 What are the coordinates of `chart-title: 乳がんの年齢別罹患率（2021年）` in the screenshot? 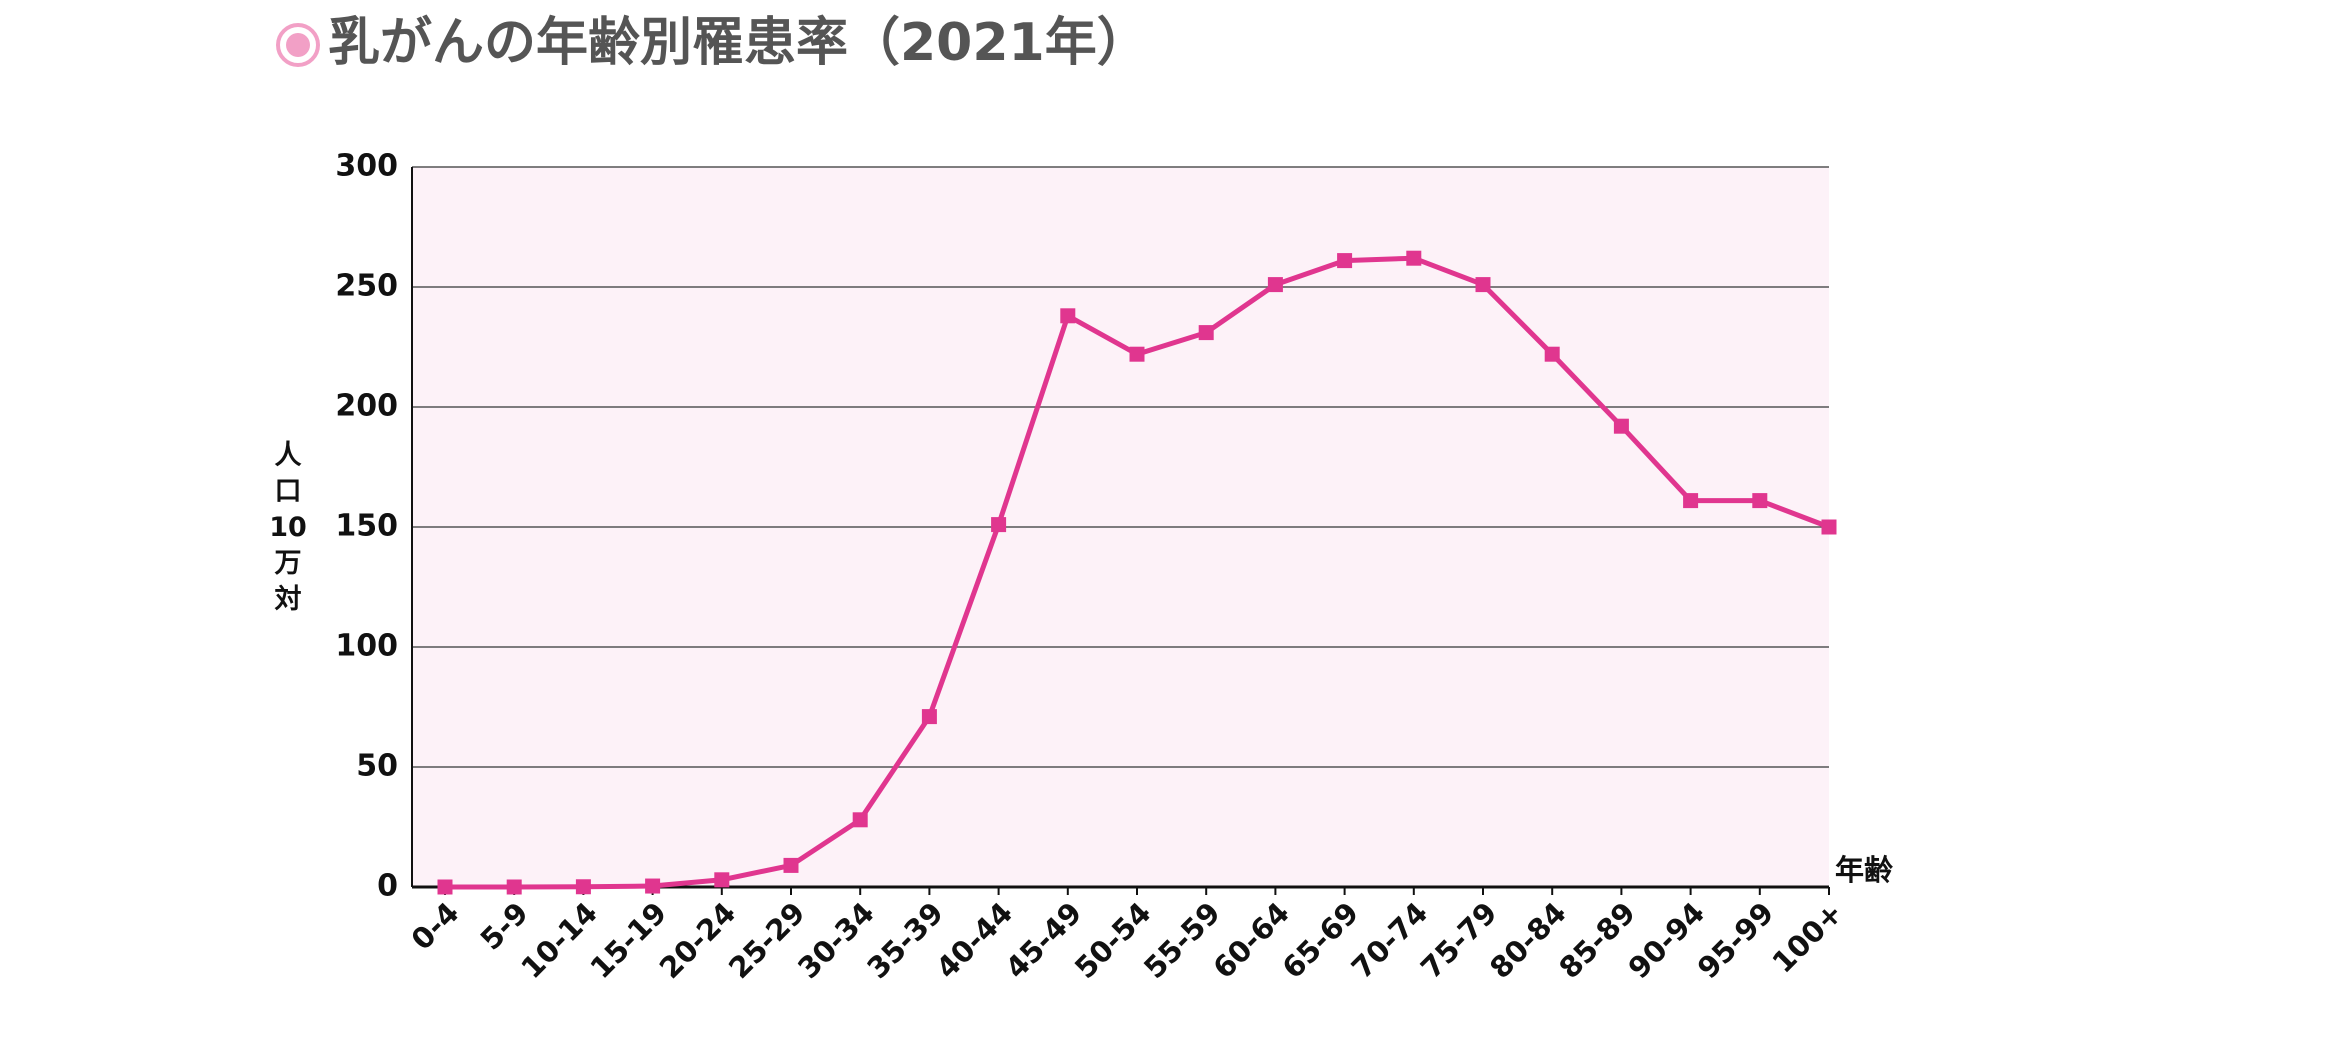 It's located at (738, 43).